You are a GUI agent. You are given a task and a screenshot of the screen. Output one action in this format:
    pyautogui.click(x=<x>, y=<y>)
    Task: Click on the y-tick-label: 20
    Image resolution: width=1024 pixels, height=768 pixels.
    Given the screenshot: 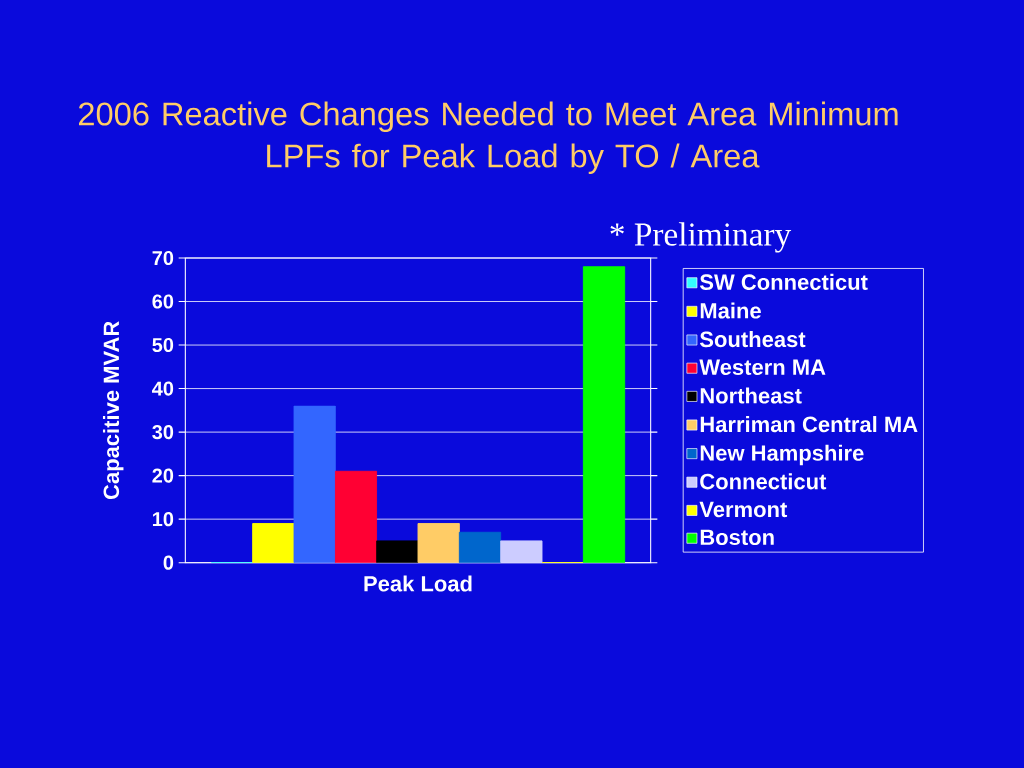 What is the action you would take?
    pyautogui.click(x=163, y=475)
    